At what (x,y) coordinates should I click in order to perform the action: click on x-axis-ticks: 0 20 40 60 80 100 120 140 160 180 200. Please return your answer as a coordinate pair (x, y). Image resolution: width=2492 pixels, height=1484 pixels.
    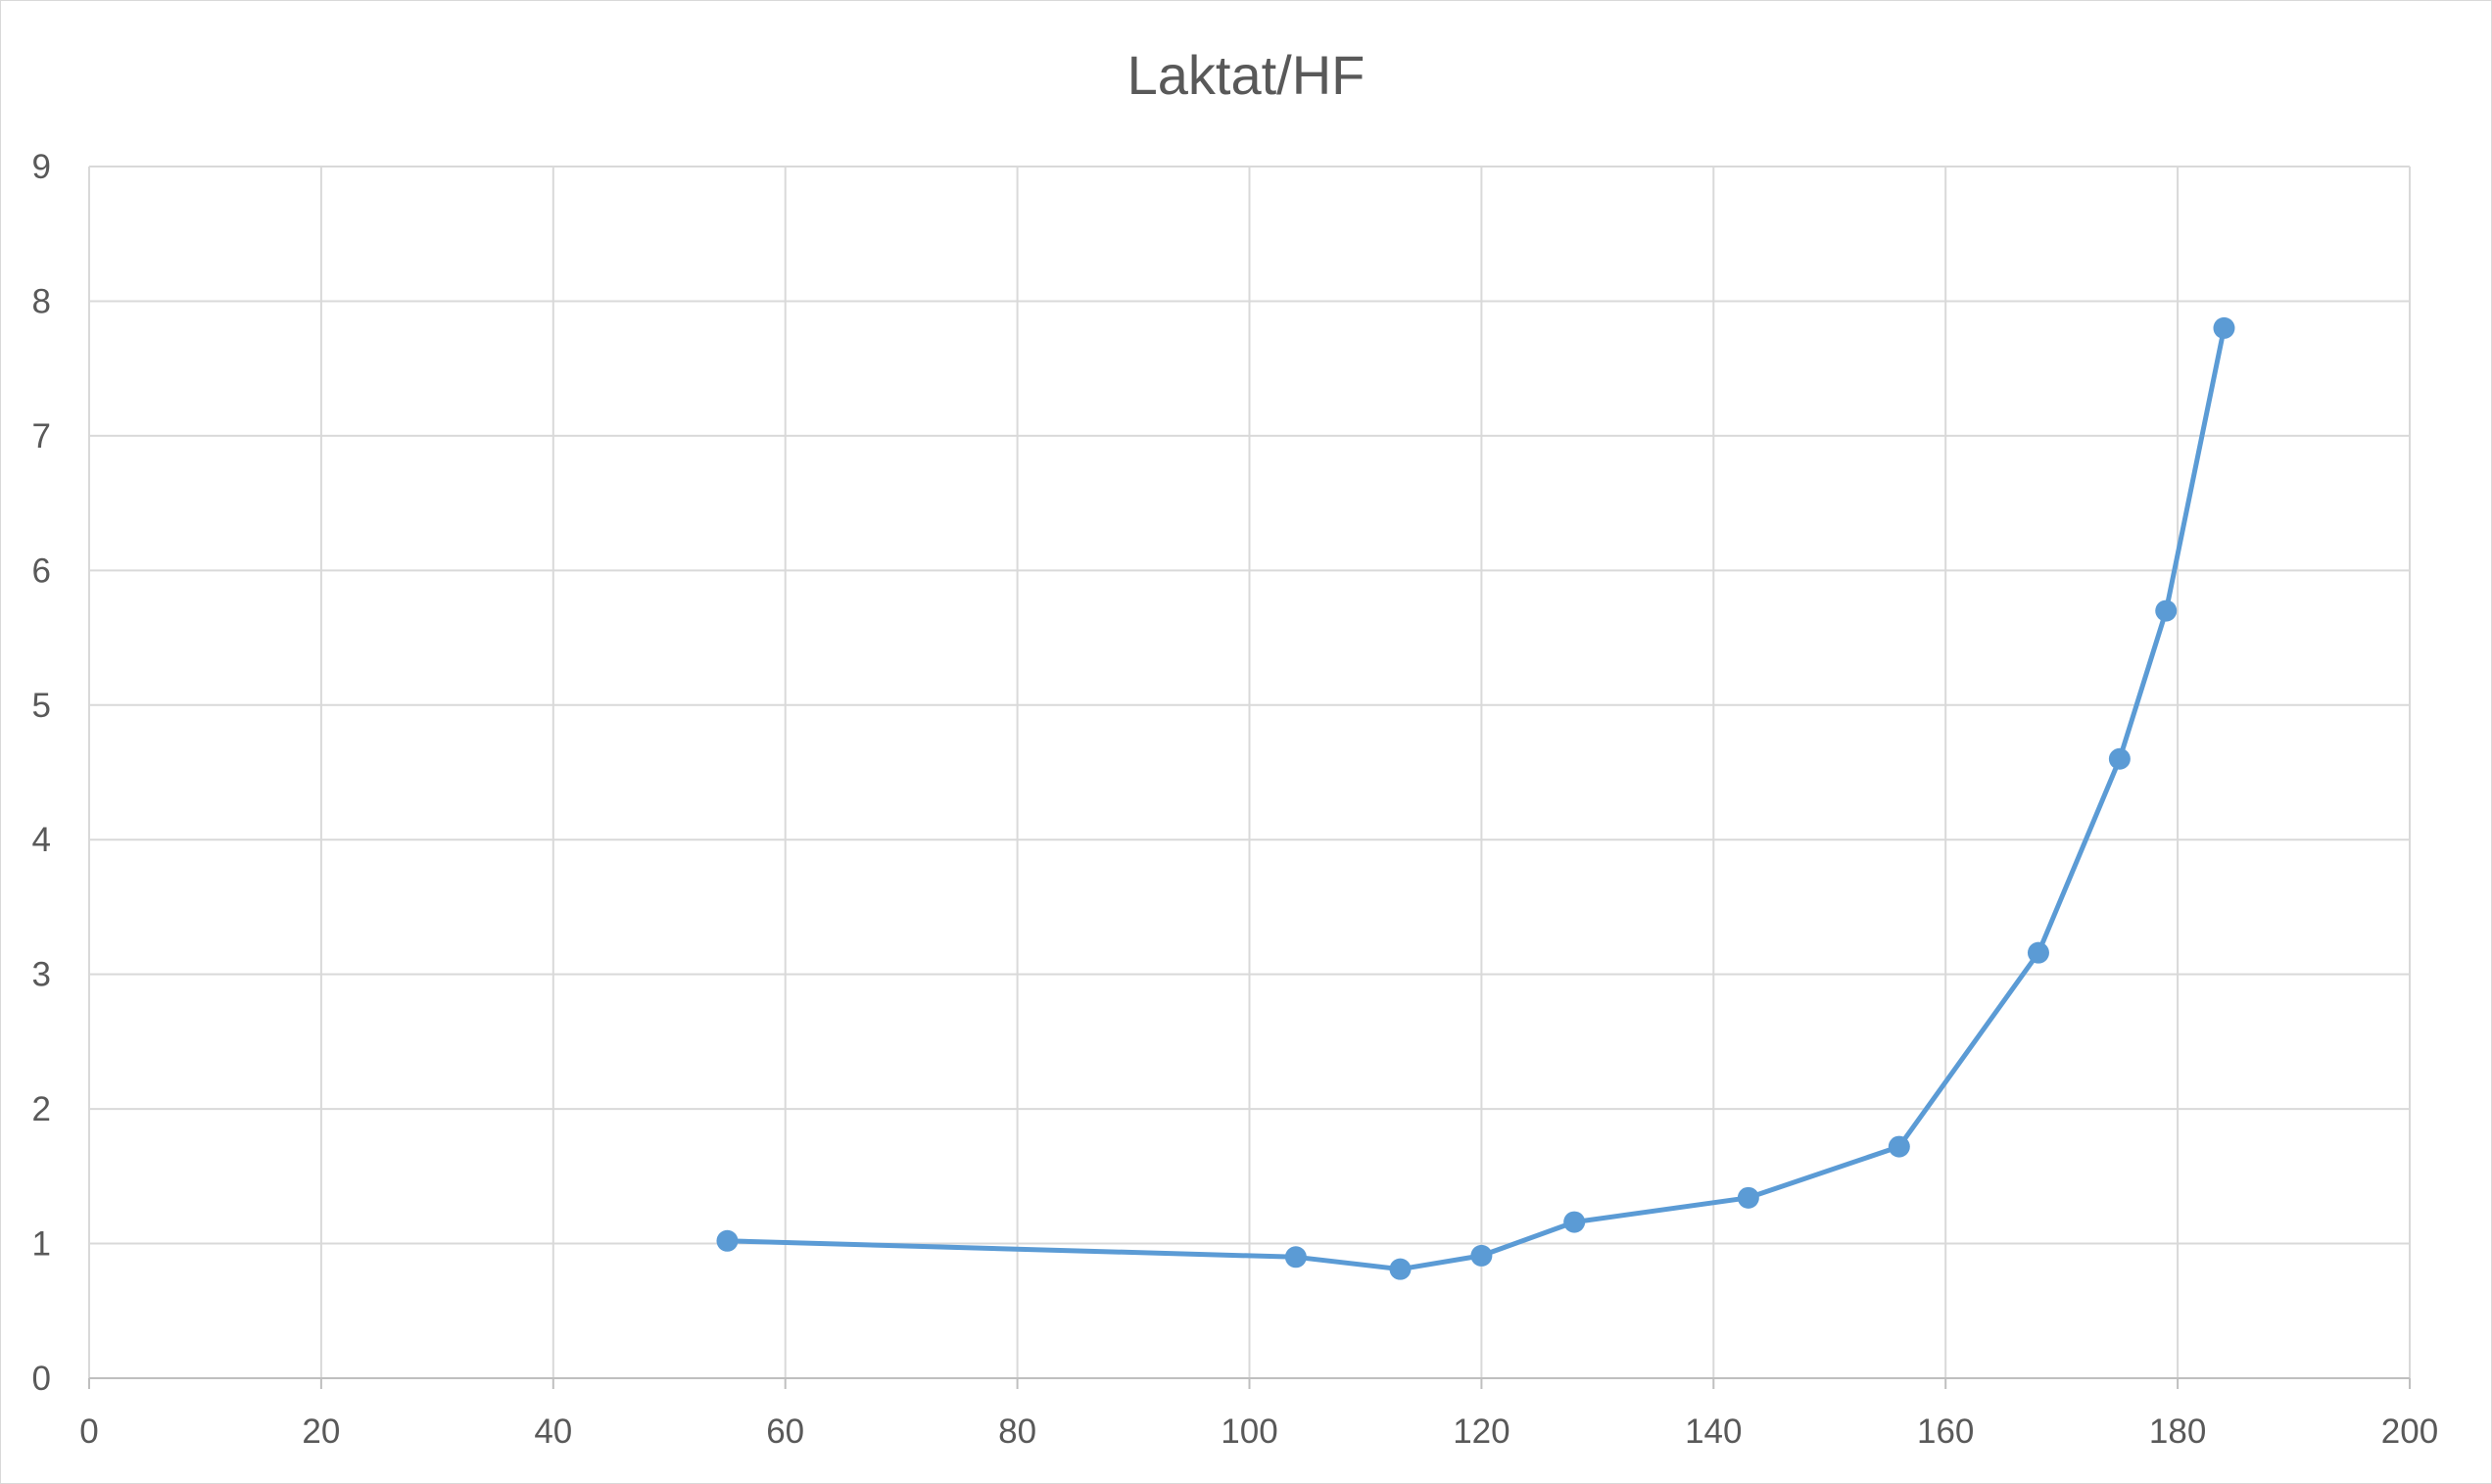
    Looking at the image, I should click on (1258, 1431).